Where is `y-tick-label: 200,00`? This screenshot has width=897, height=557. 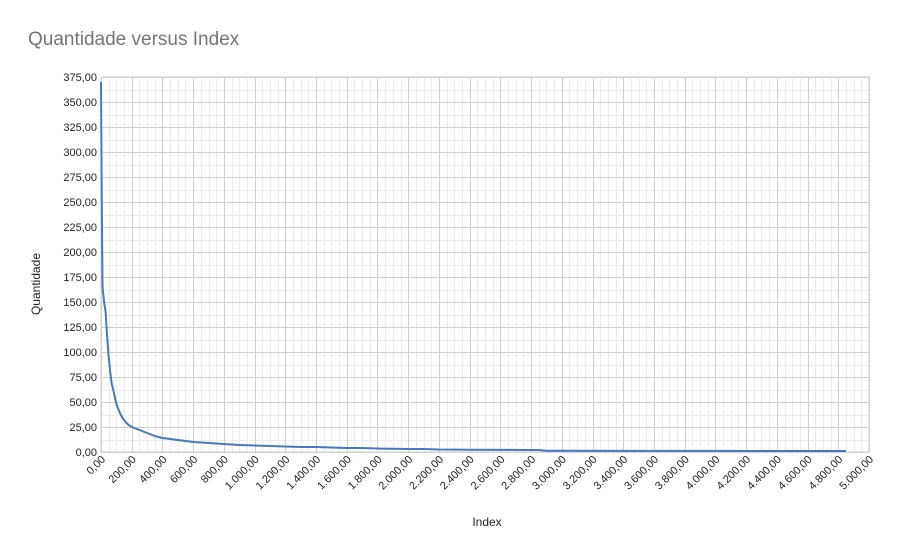 y-tick-label: 200,00 is located at coordinates (80, 253).